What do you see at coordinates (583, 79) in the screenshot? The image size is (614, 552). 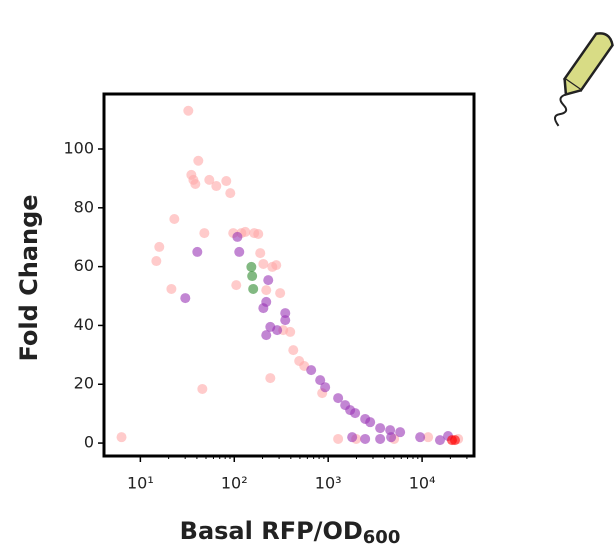 I see `pencil-icon` at bounding box center [583, 79].